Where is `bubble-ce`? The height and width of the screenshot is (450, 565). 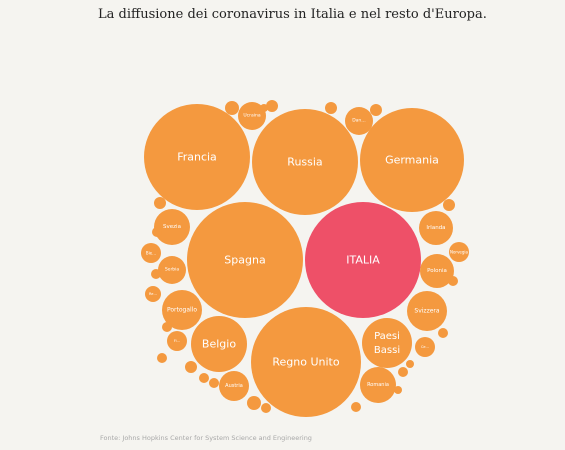
bubble-ce is located at coordinates (425, 347).